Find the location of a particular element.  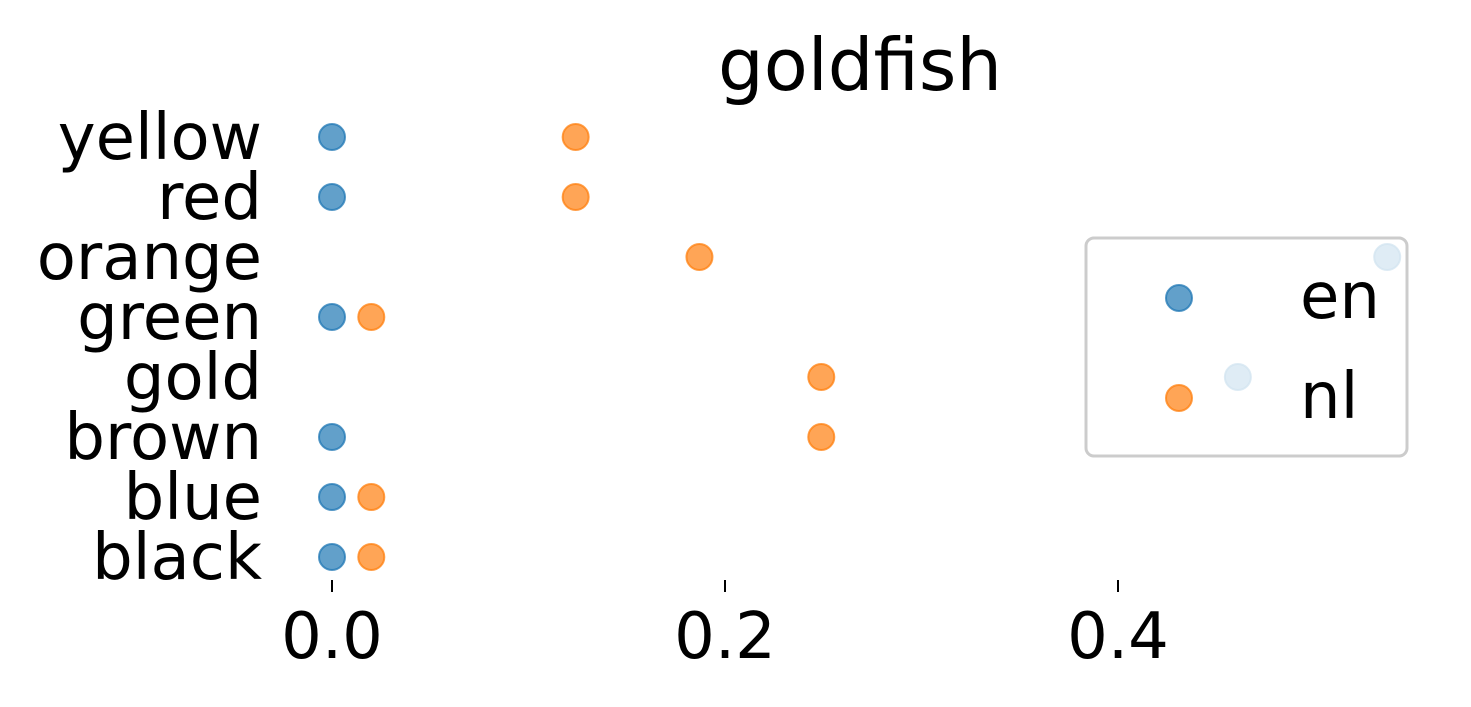

y-tick-label-brown: brown is located at coordinates (163, 438).